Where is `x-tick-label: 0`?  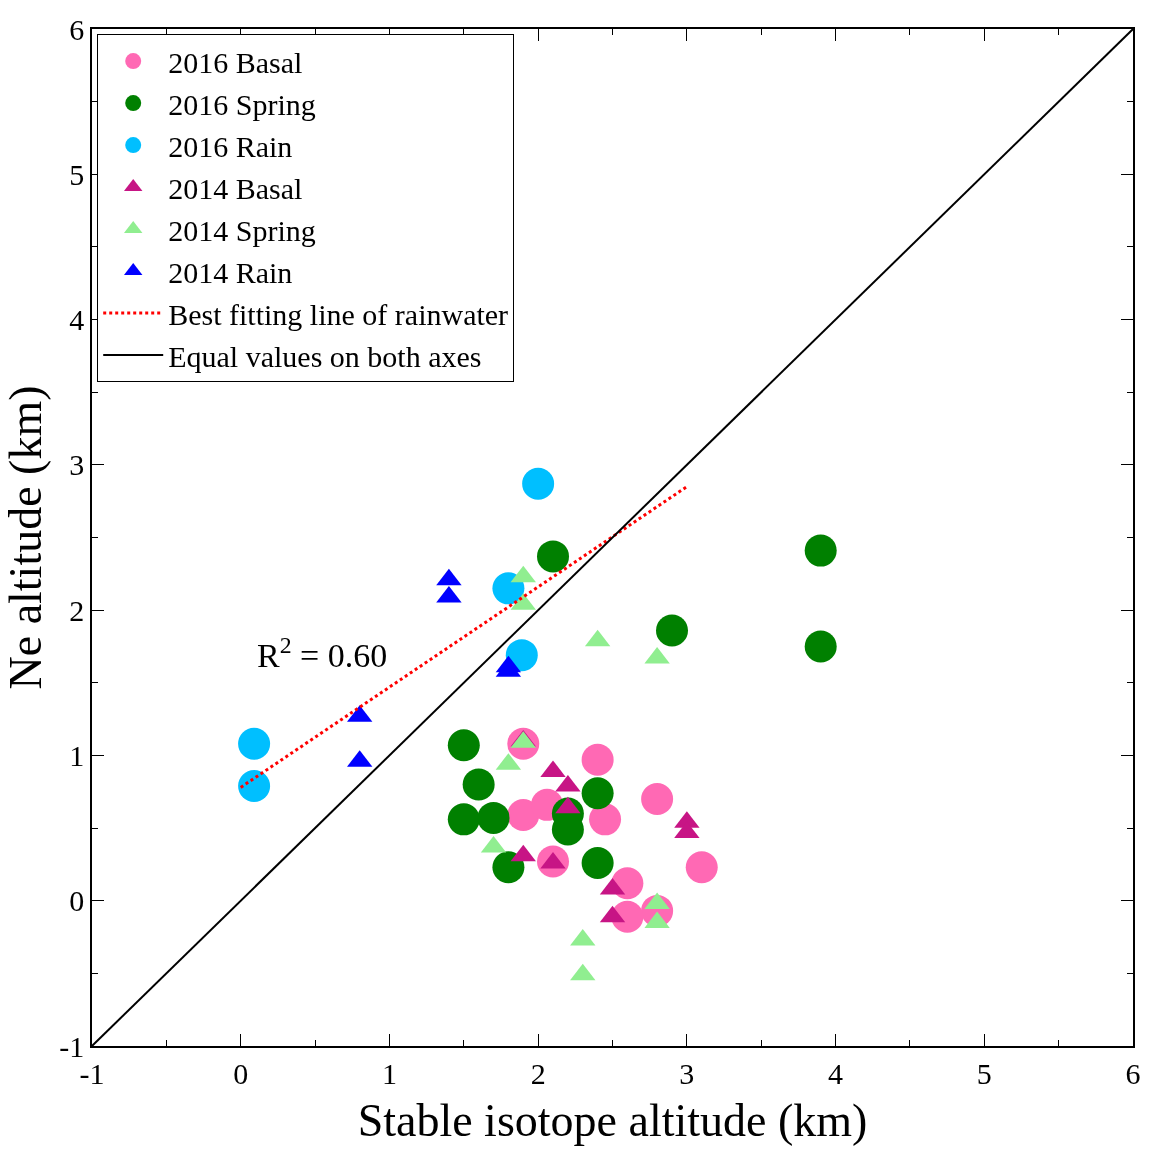 x-tick-label: 0 is located at coordinates (241, 1073).